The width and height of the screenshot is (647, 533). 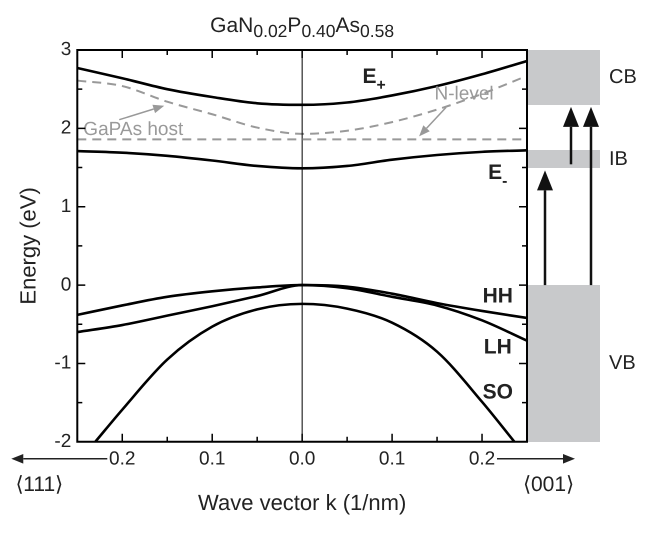 I want to click on text: VB, so click(x=622, y=363).